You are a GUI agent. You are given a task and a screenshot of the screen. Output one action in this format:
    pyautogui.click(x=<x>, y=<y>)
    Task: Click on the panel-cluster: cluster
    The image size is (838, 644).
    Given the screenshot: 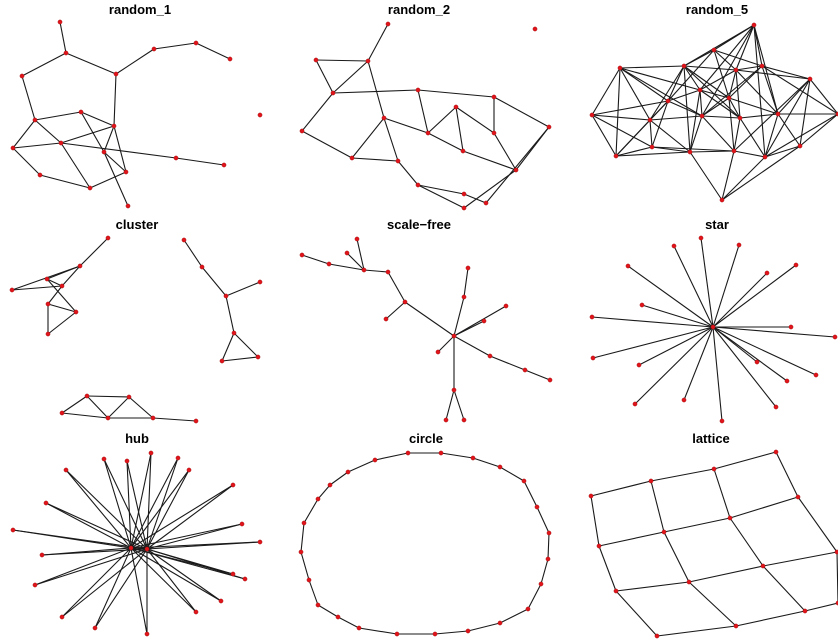 What is the action you would take?
    pyautogui.click(x=136, y=320)
    